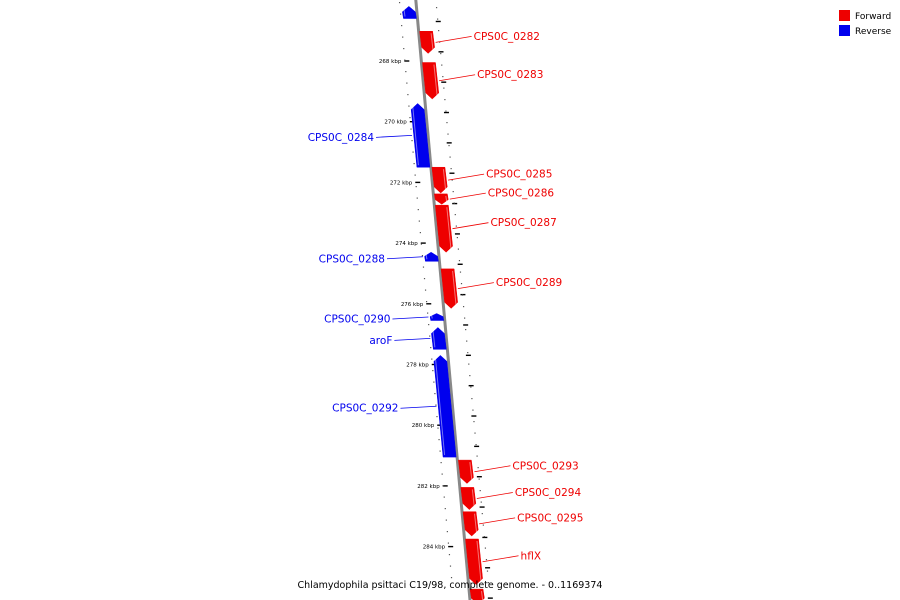 The image size is (900, 600). I want to click on gene-label: CPS0C_0294, so click(548, 493).